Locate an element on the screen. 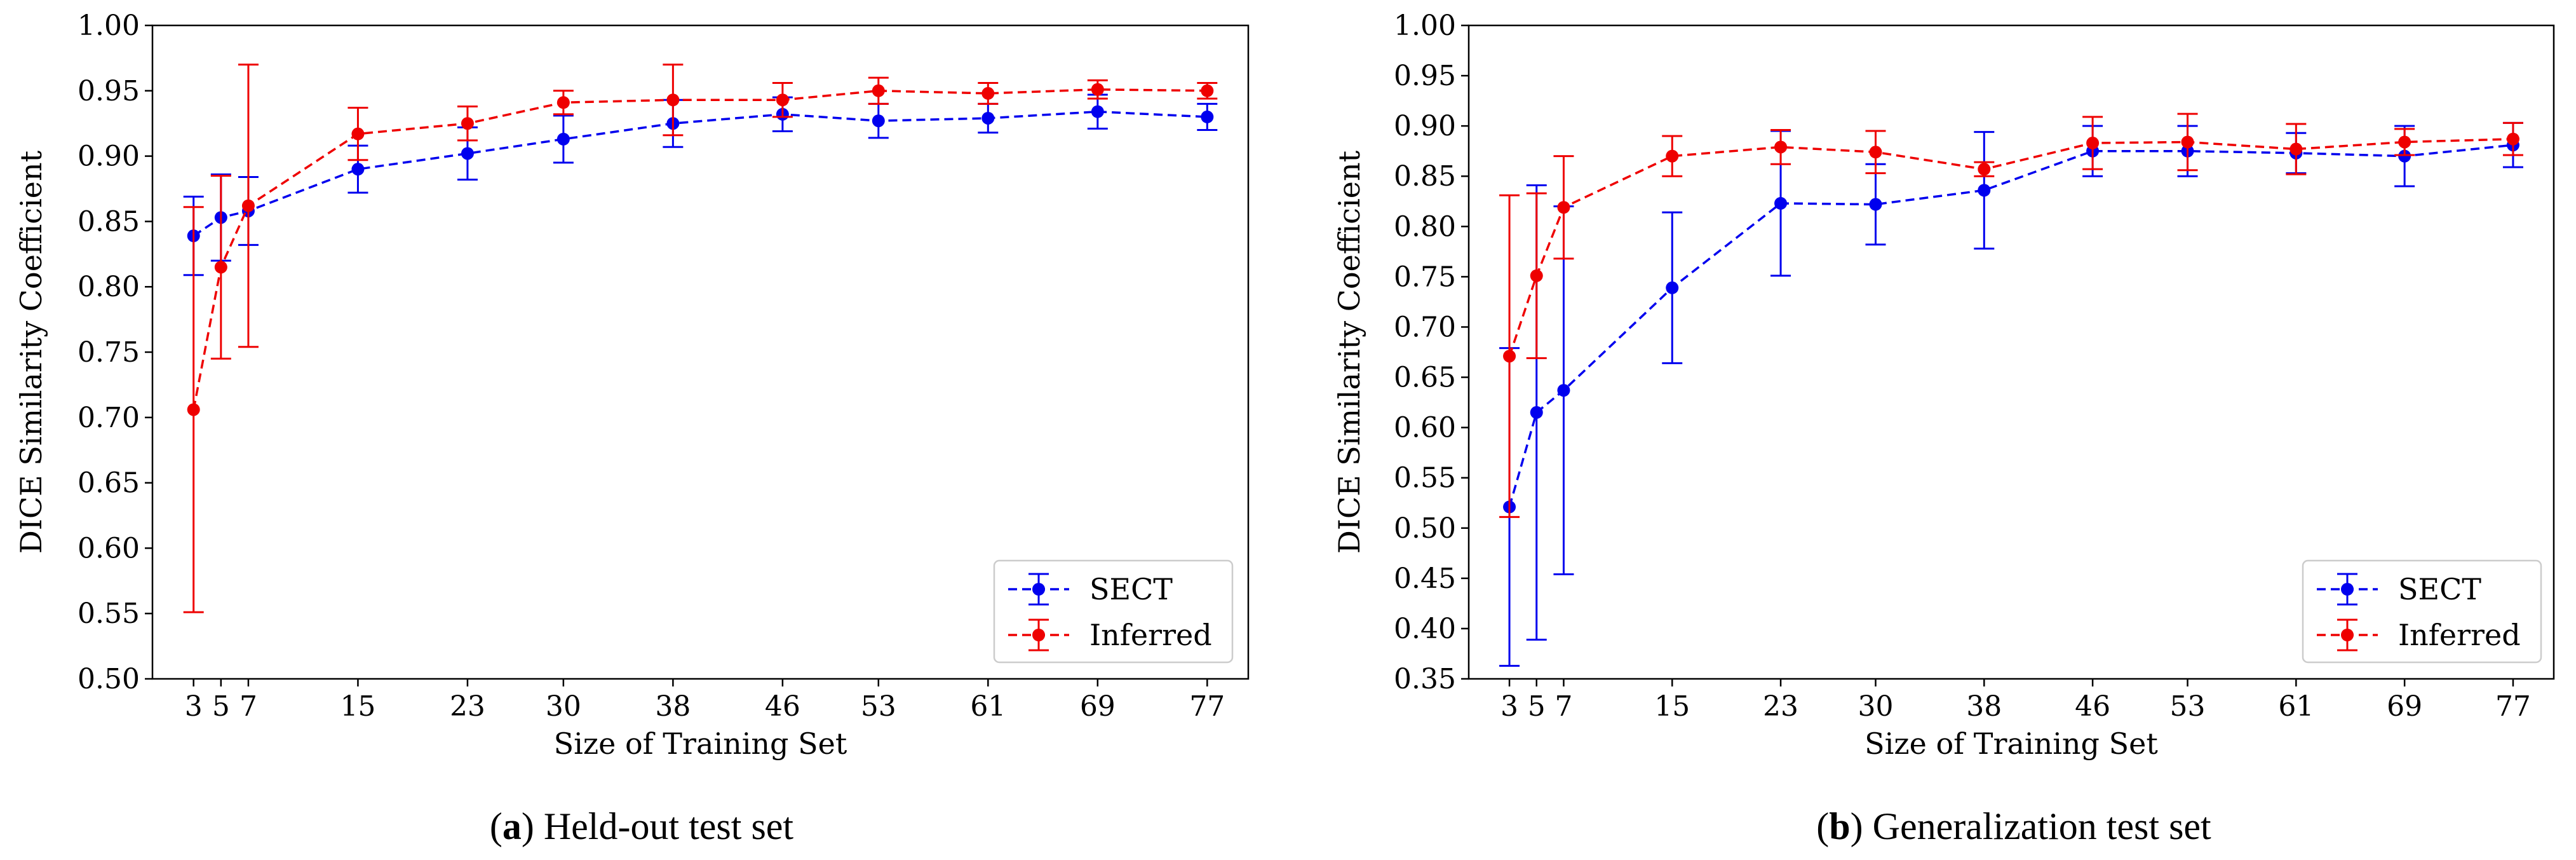 Image resolution: width=2576 pixels, height=860 pixels. panel-caption: (a) Held-out test set is located at coordinates (642, 826).